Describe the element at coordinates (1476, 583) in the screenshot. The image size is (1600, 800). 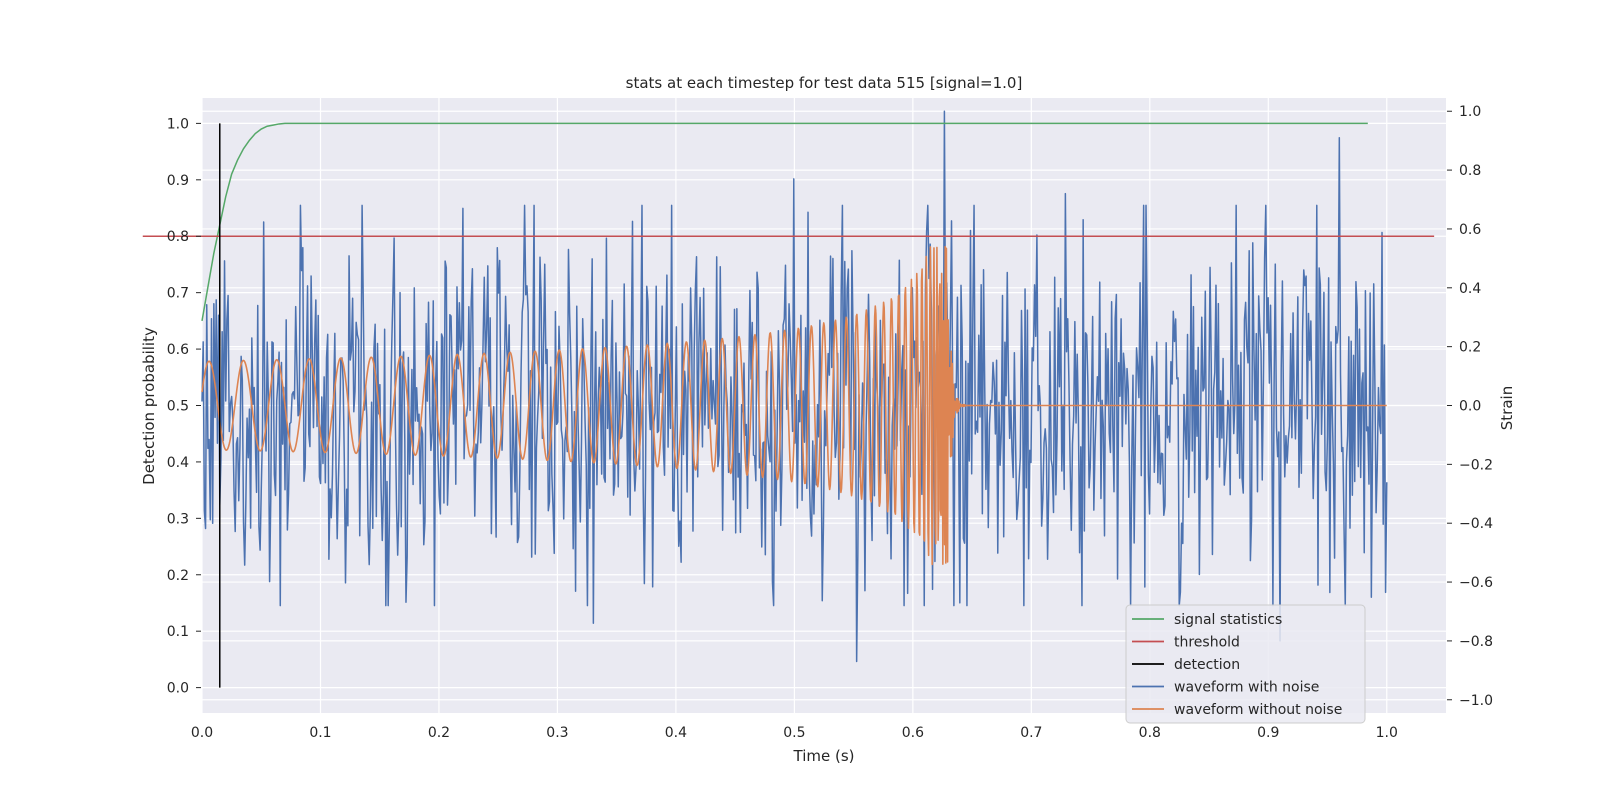
I see `y-right-tick-label: −0.6` at that location.